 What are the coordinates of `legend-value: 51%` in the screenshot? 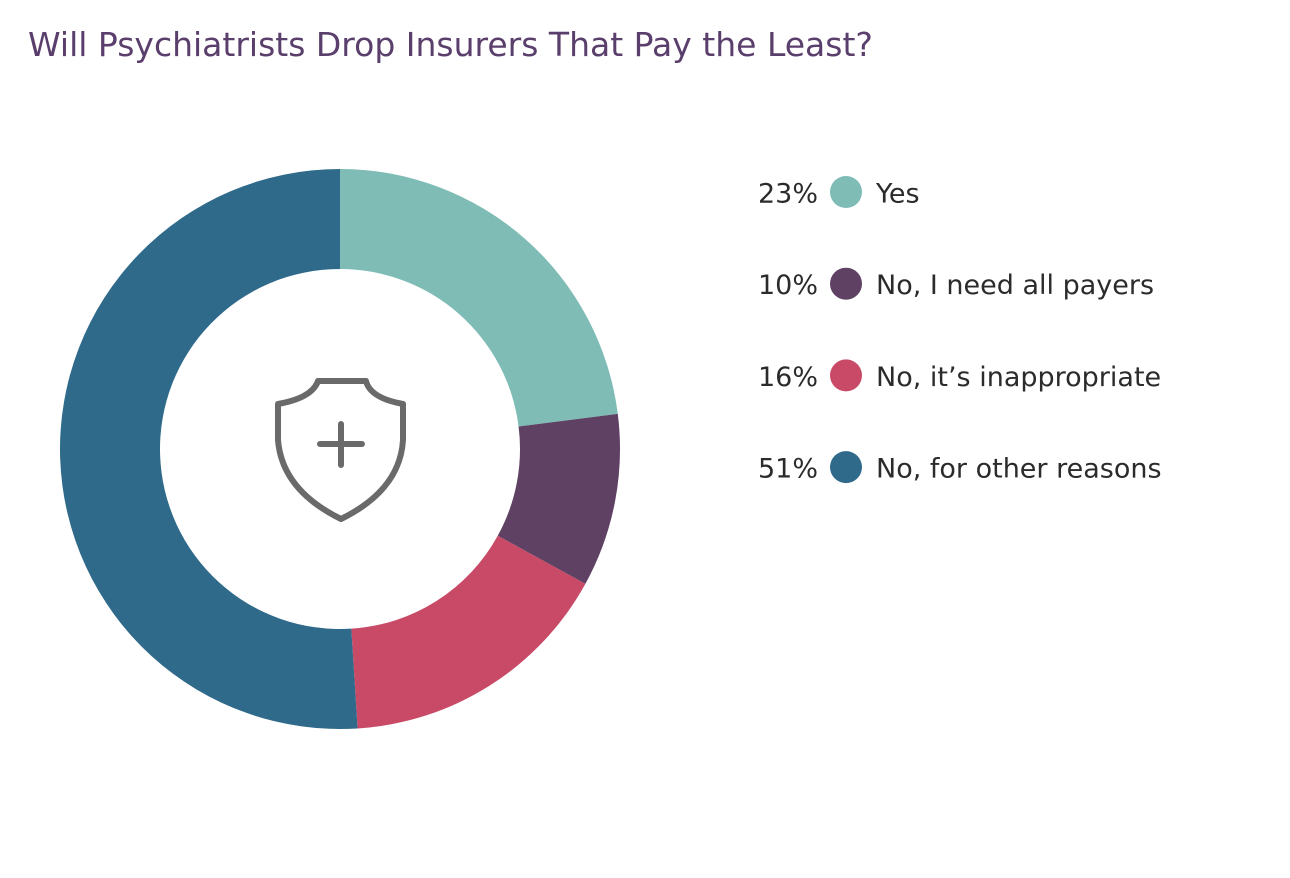 It's located at (788, 469).